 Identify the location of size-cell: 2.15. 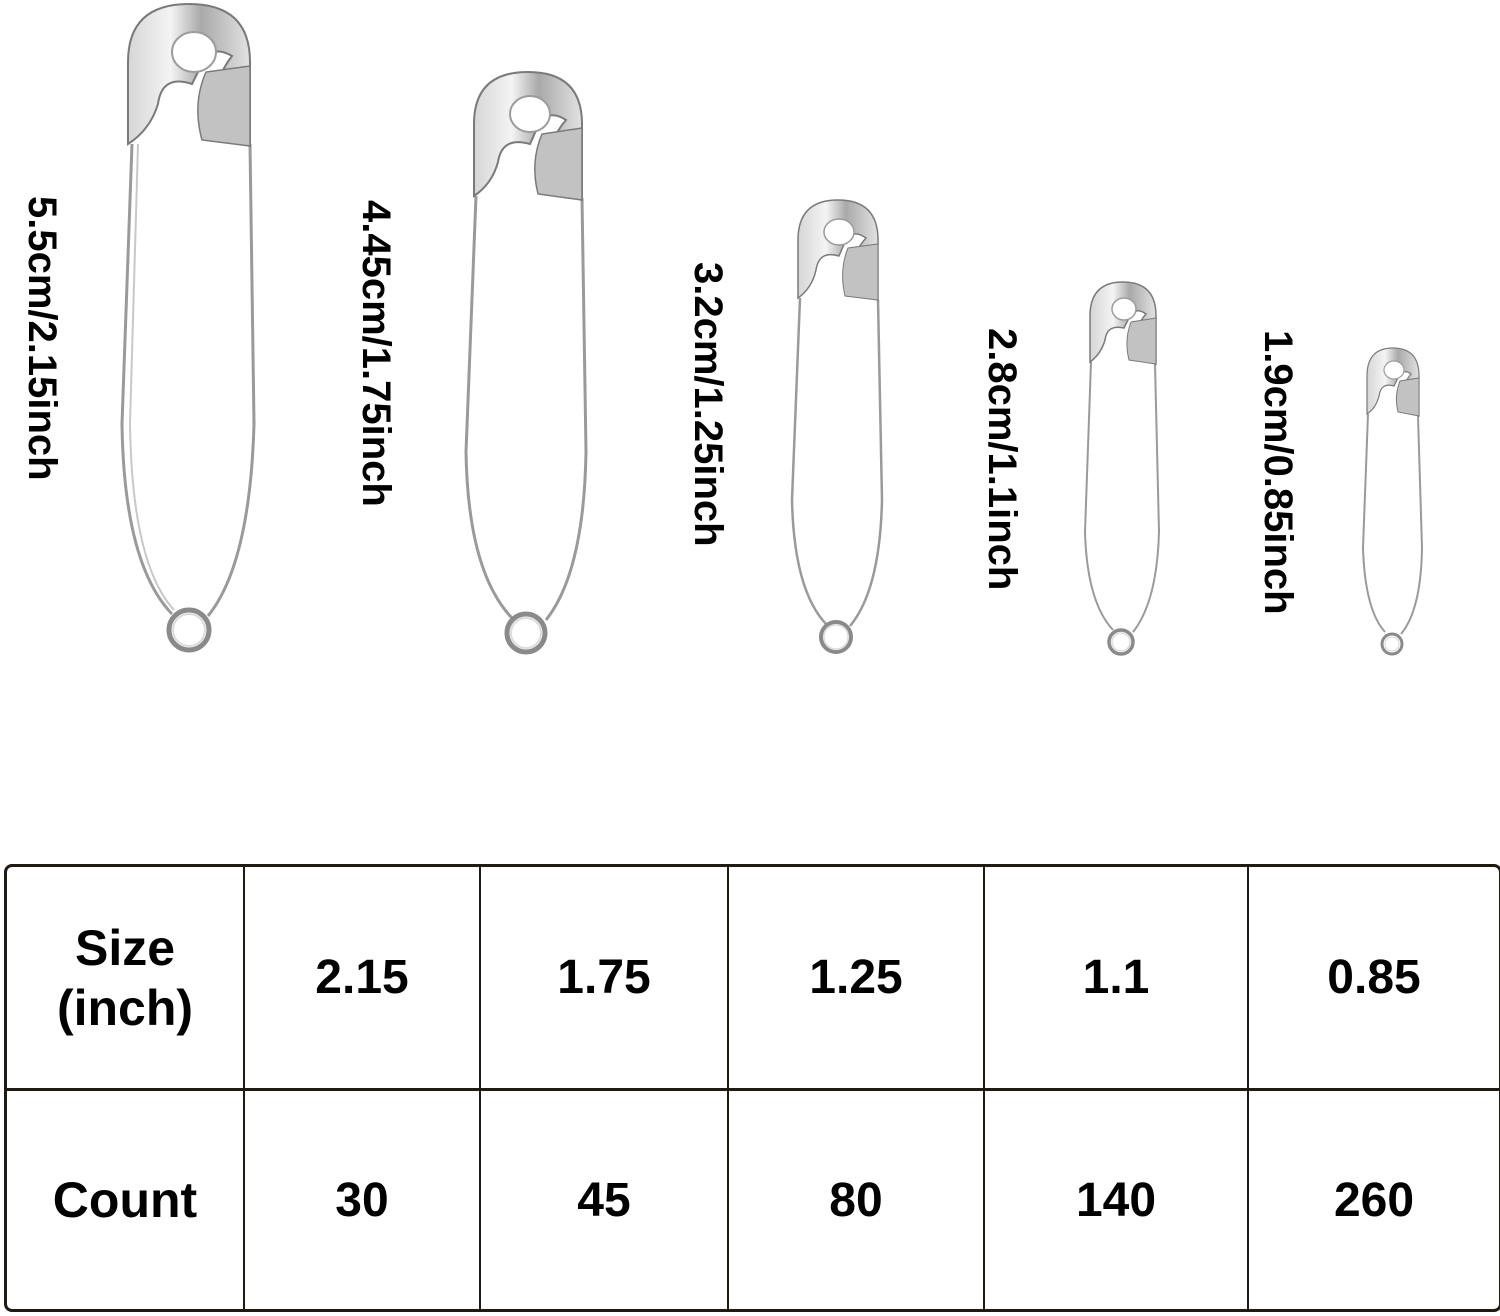
(363, 979).